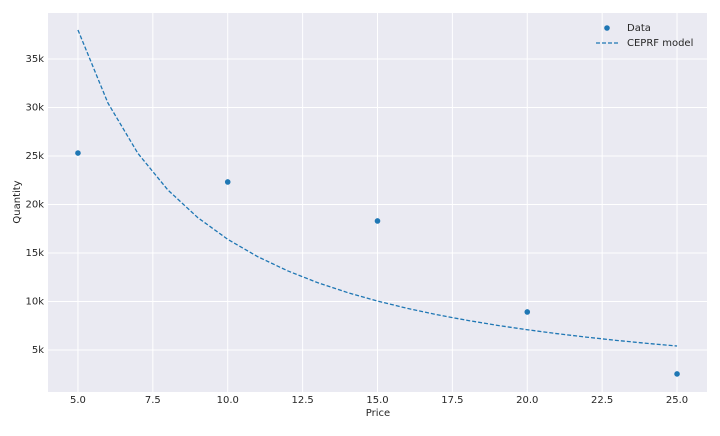 The image size is (720, 436). I want to click on x-tick-label: 25.0, so click(677, 400).